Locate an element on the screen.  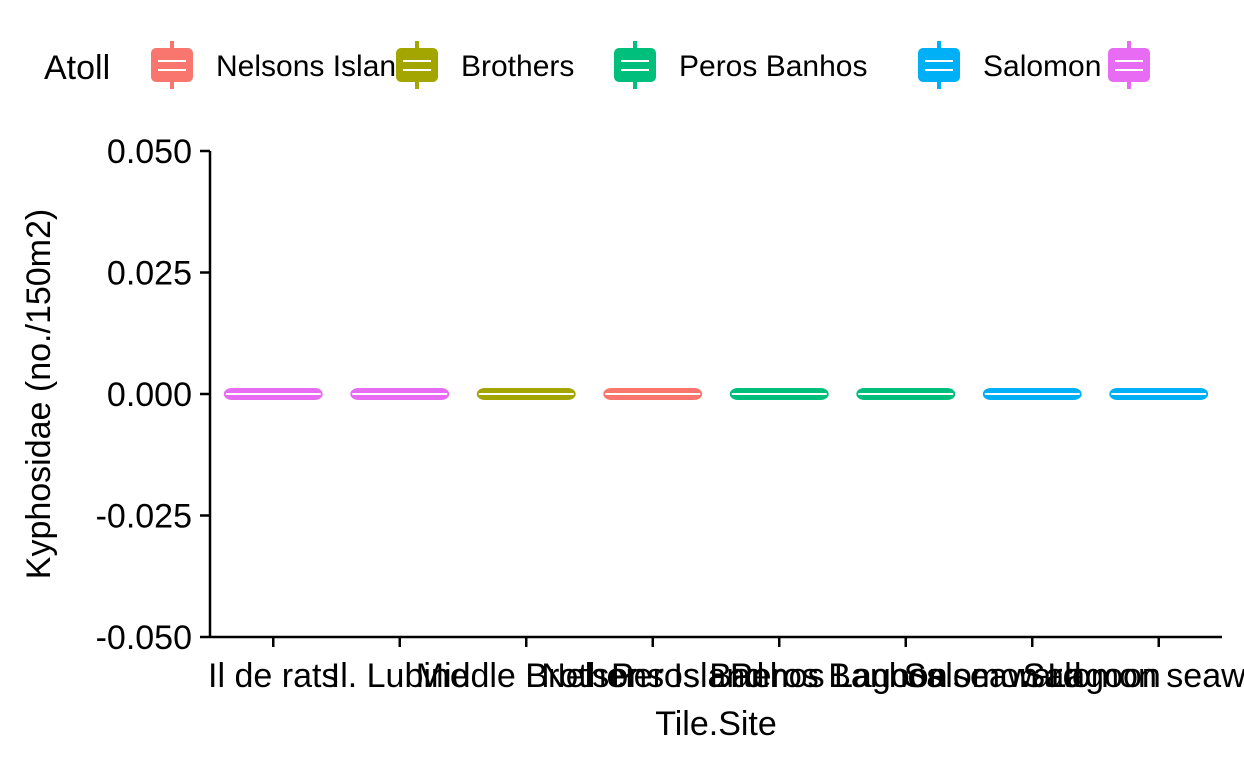
legend-item: Nelsons Island is located at coordinates (282, 65).